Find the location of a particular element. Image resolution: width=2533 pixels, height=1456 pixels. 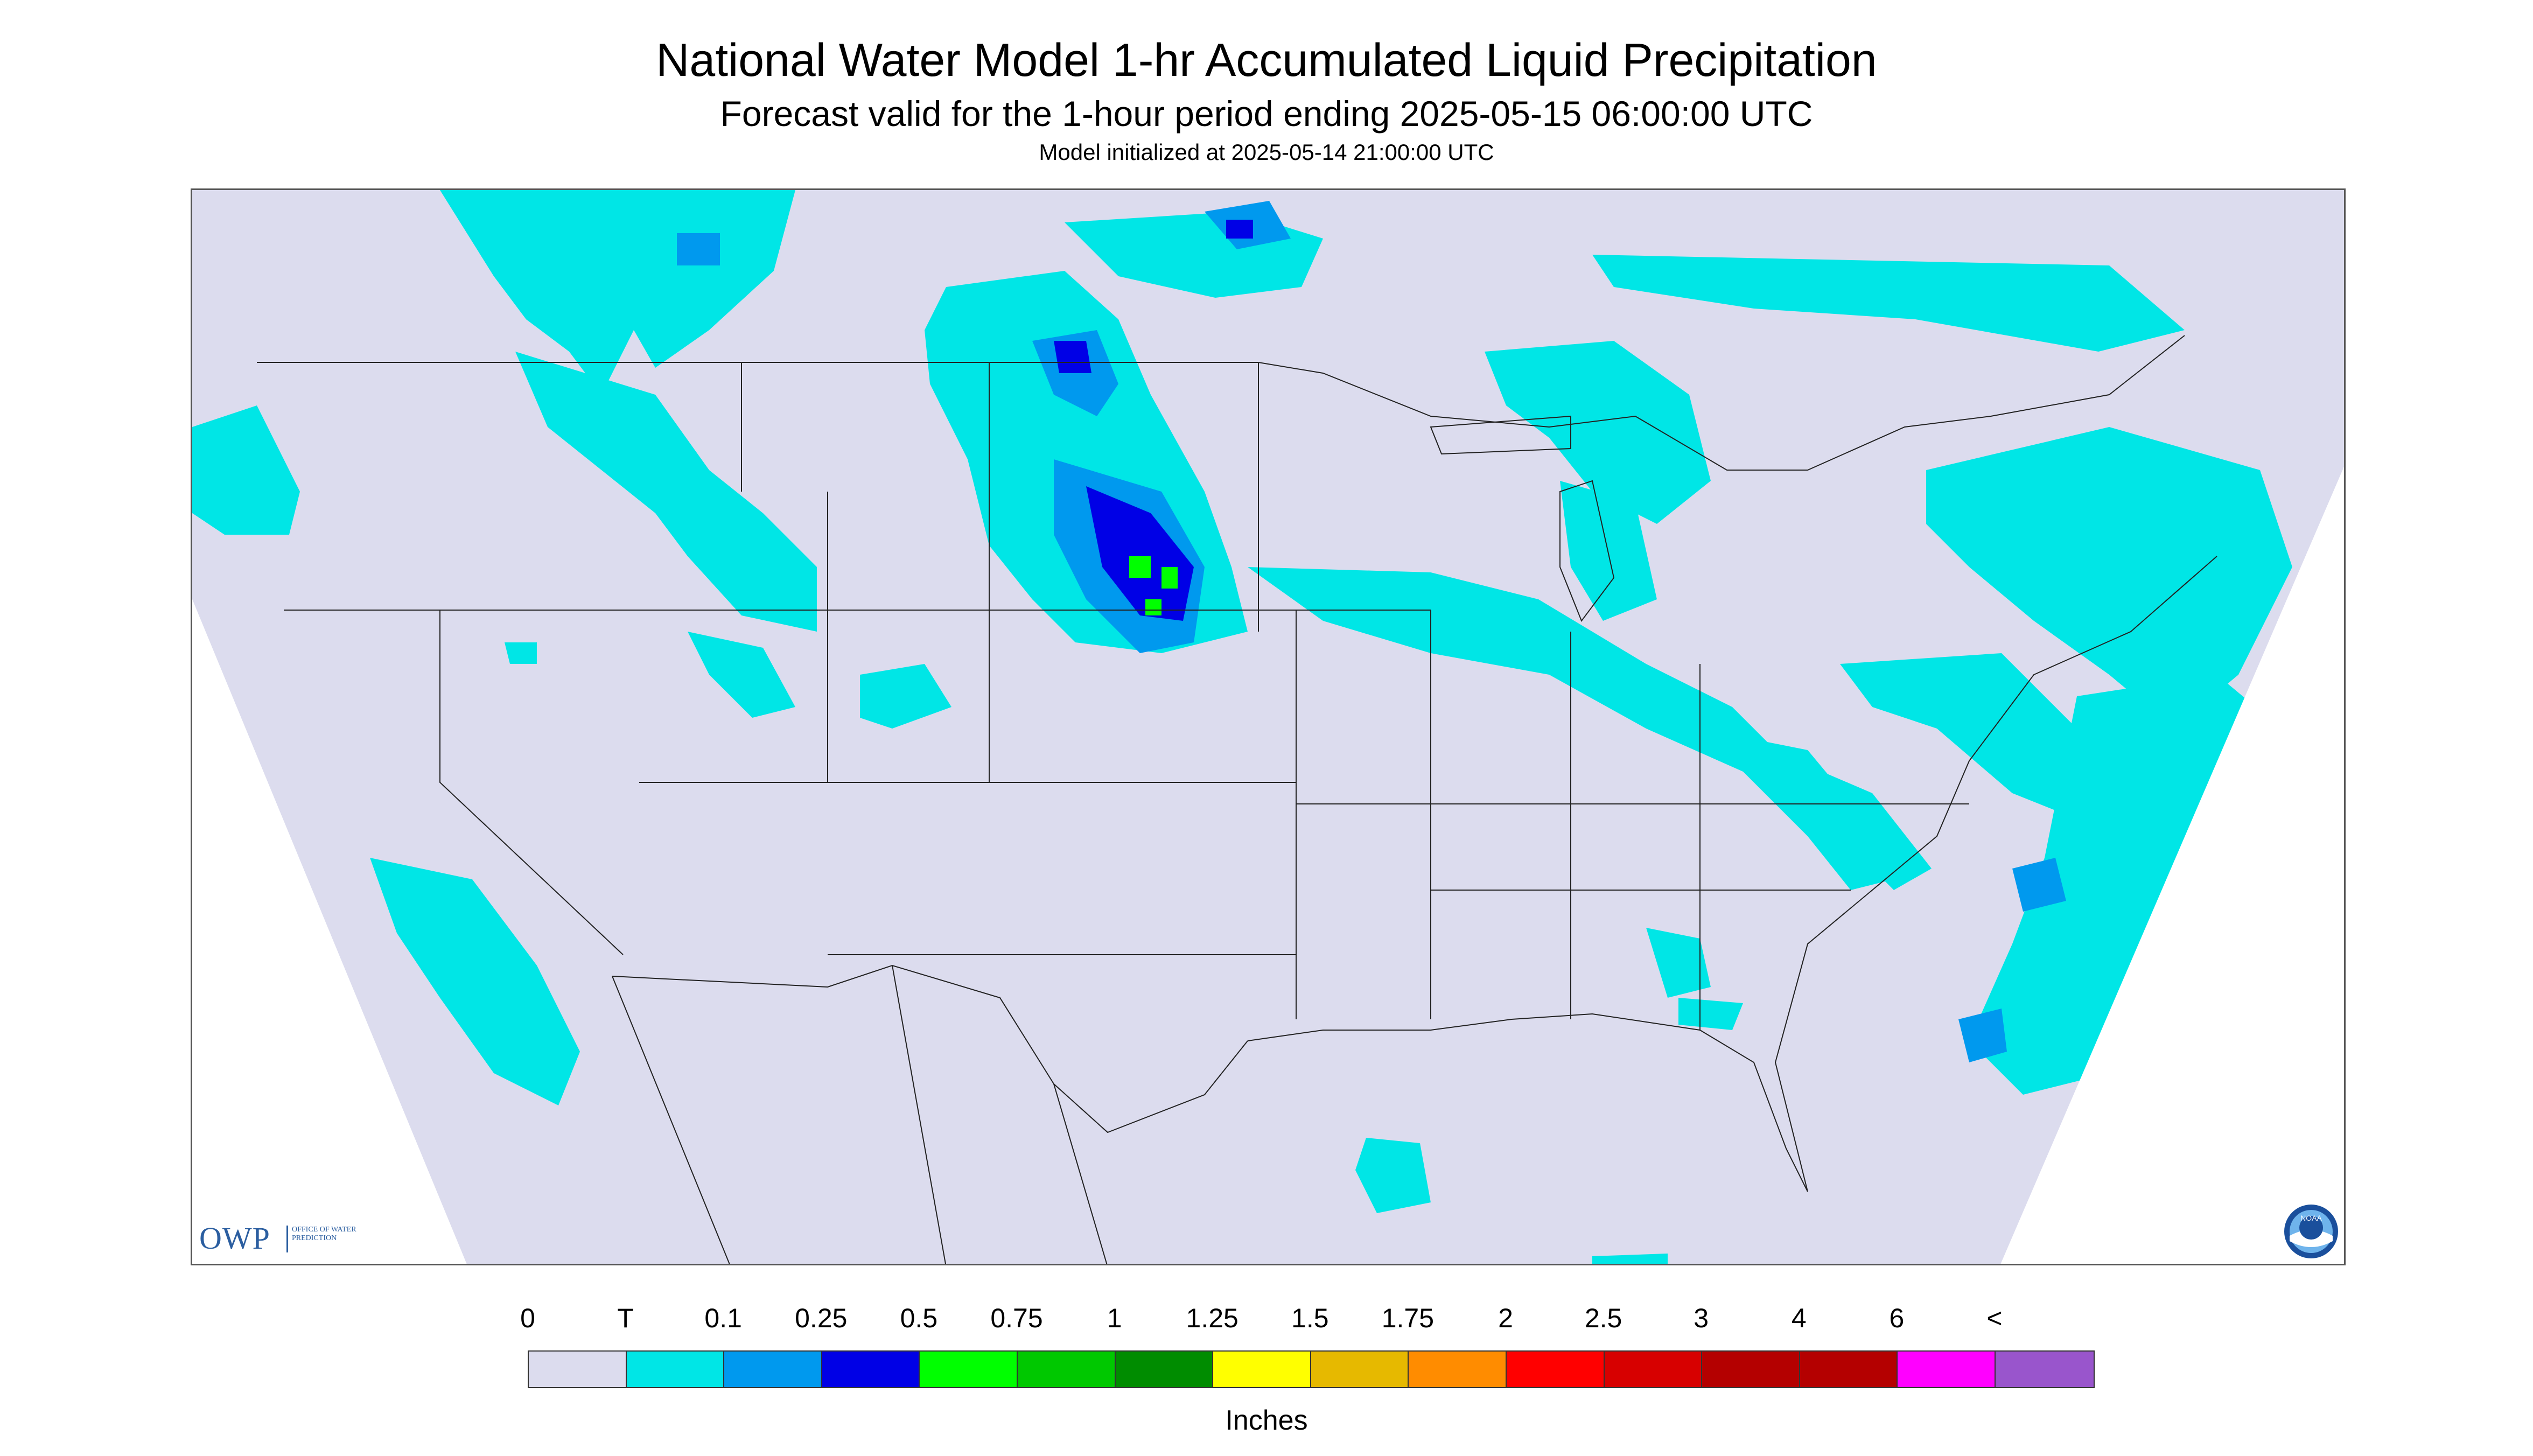

precip-nevada-spot is located at coordinates (521, 653).